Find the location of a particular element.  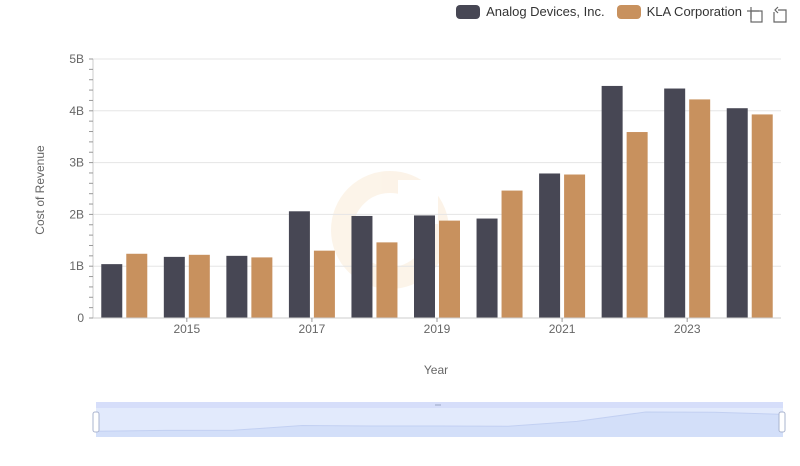

bar-kla-2016 is located at coordinates (262, 287).